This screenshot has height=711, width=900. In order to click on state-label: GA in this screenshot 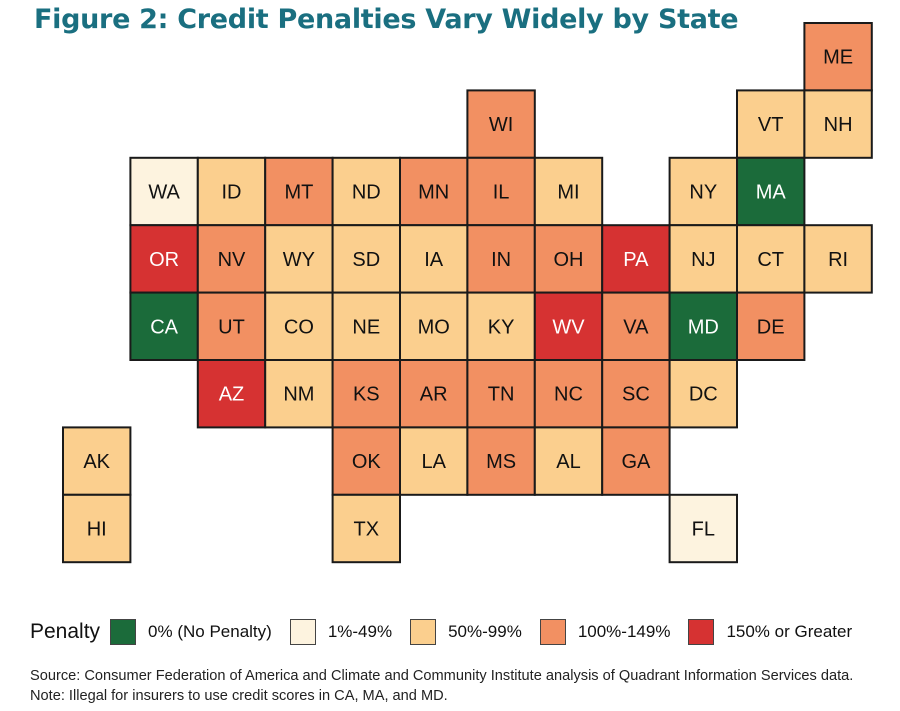, I will do `click(636, 462)`.